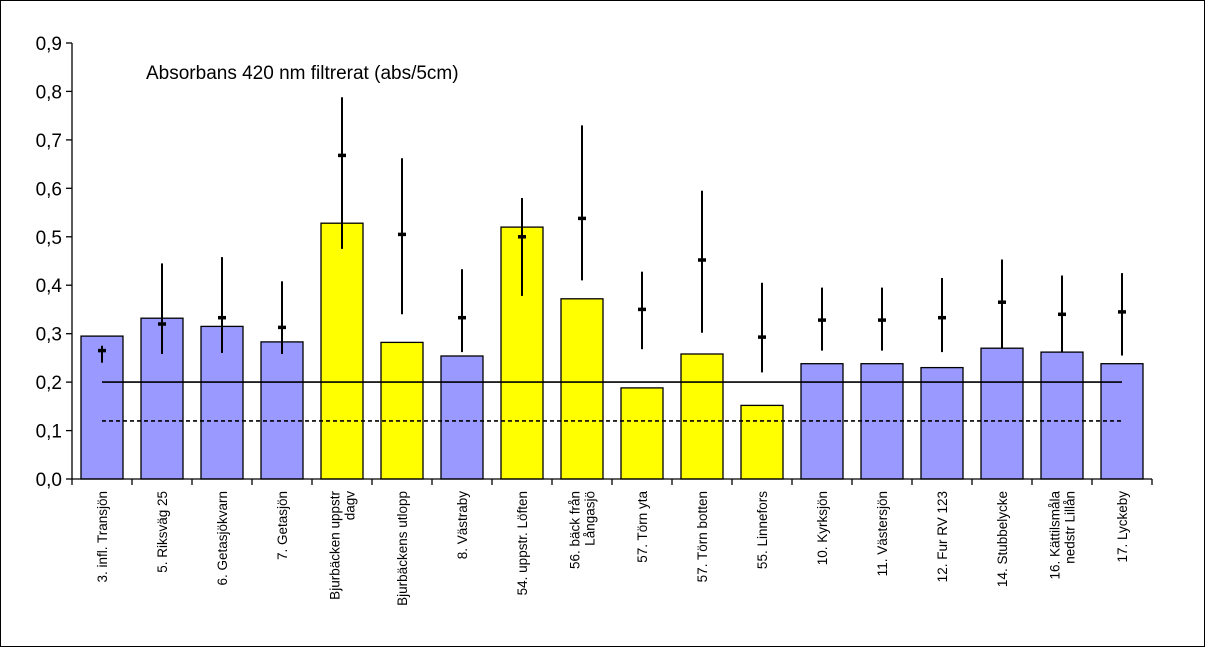  I want to click on y-tick-label: 0,5, so click(49, 238).